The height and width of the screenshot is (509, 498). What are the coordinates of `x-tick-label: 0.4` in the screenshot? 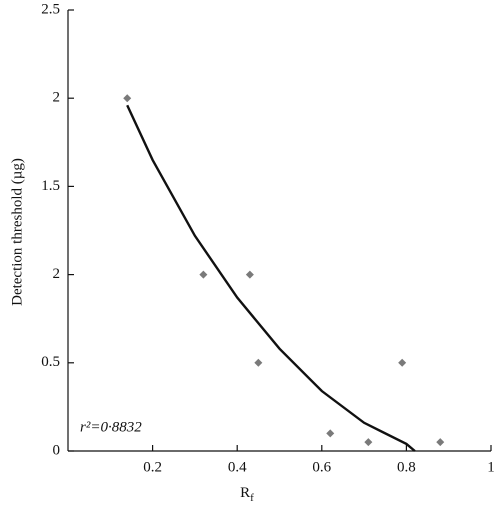 It's located at (237, 467).